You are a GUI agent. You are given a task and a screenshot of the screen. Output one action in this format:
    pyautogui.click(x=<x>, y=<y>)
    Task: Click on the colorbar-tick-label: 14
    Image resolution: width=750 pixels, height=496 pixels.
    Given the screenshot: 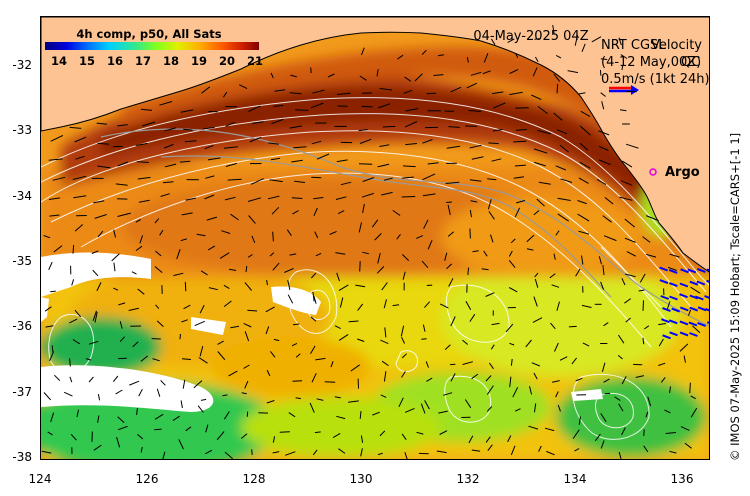 What is the action you would take?
    pyautogui.click(x=59, y=61)
    